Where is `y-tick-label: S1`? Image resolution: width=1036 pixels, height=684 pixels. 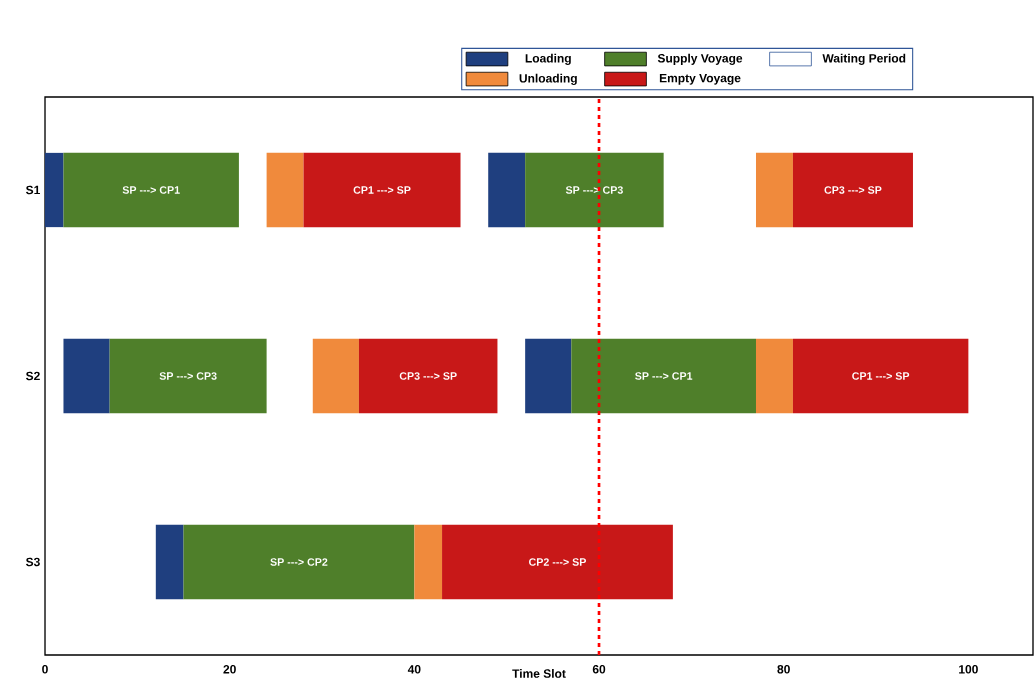
y-tick-label: S1 is located at coordinates (32, 190).